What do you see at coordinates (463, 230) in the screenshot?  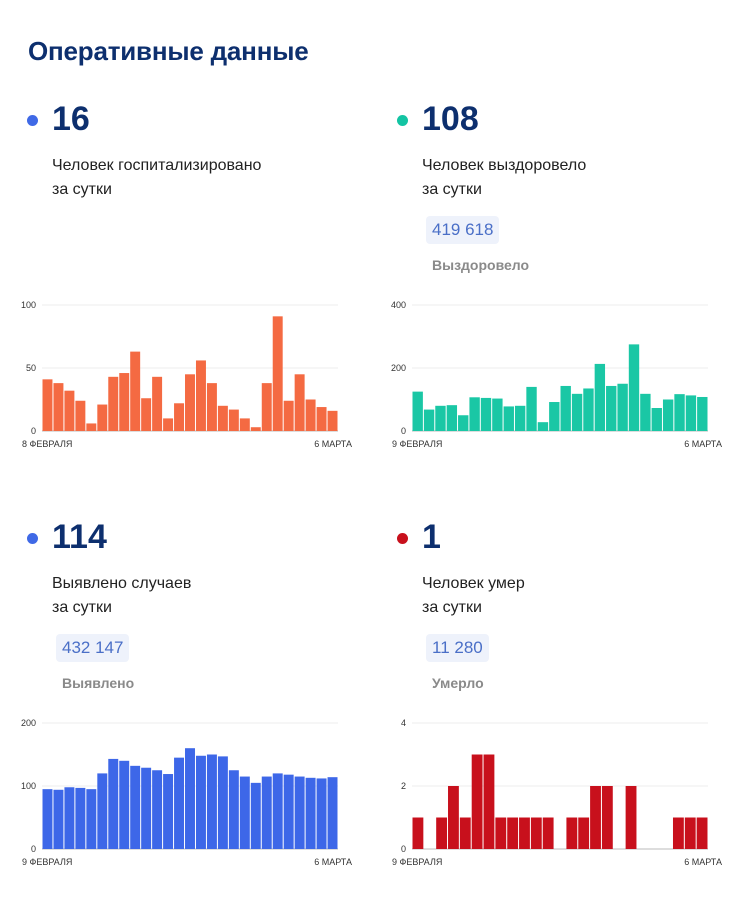 I see `recovered-total: 419 618` at bounding box center [463, 230].